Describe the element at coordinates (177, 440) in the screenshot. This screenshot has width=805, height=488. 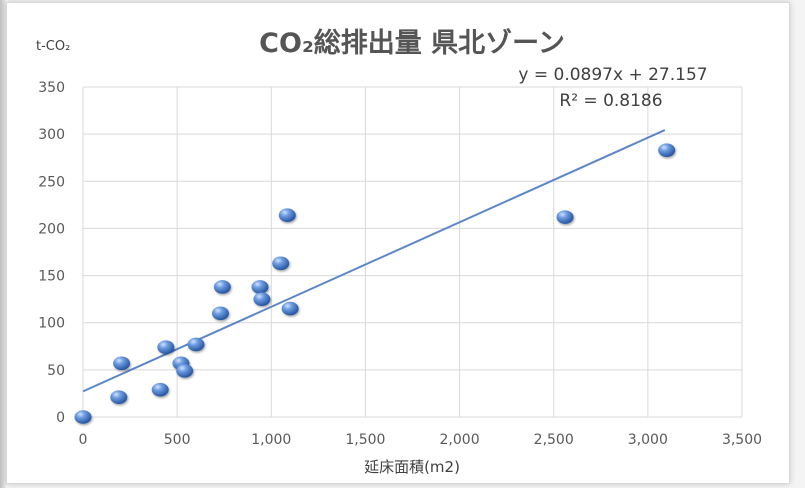
I see `x-tick-label: 500` at that location.